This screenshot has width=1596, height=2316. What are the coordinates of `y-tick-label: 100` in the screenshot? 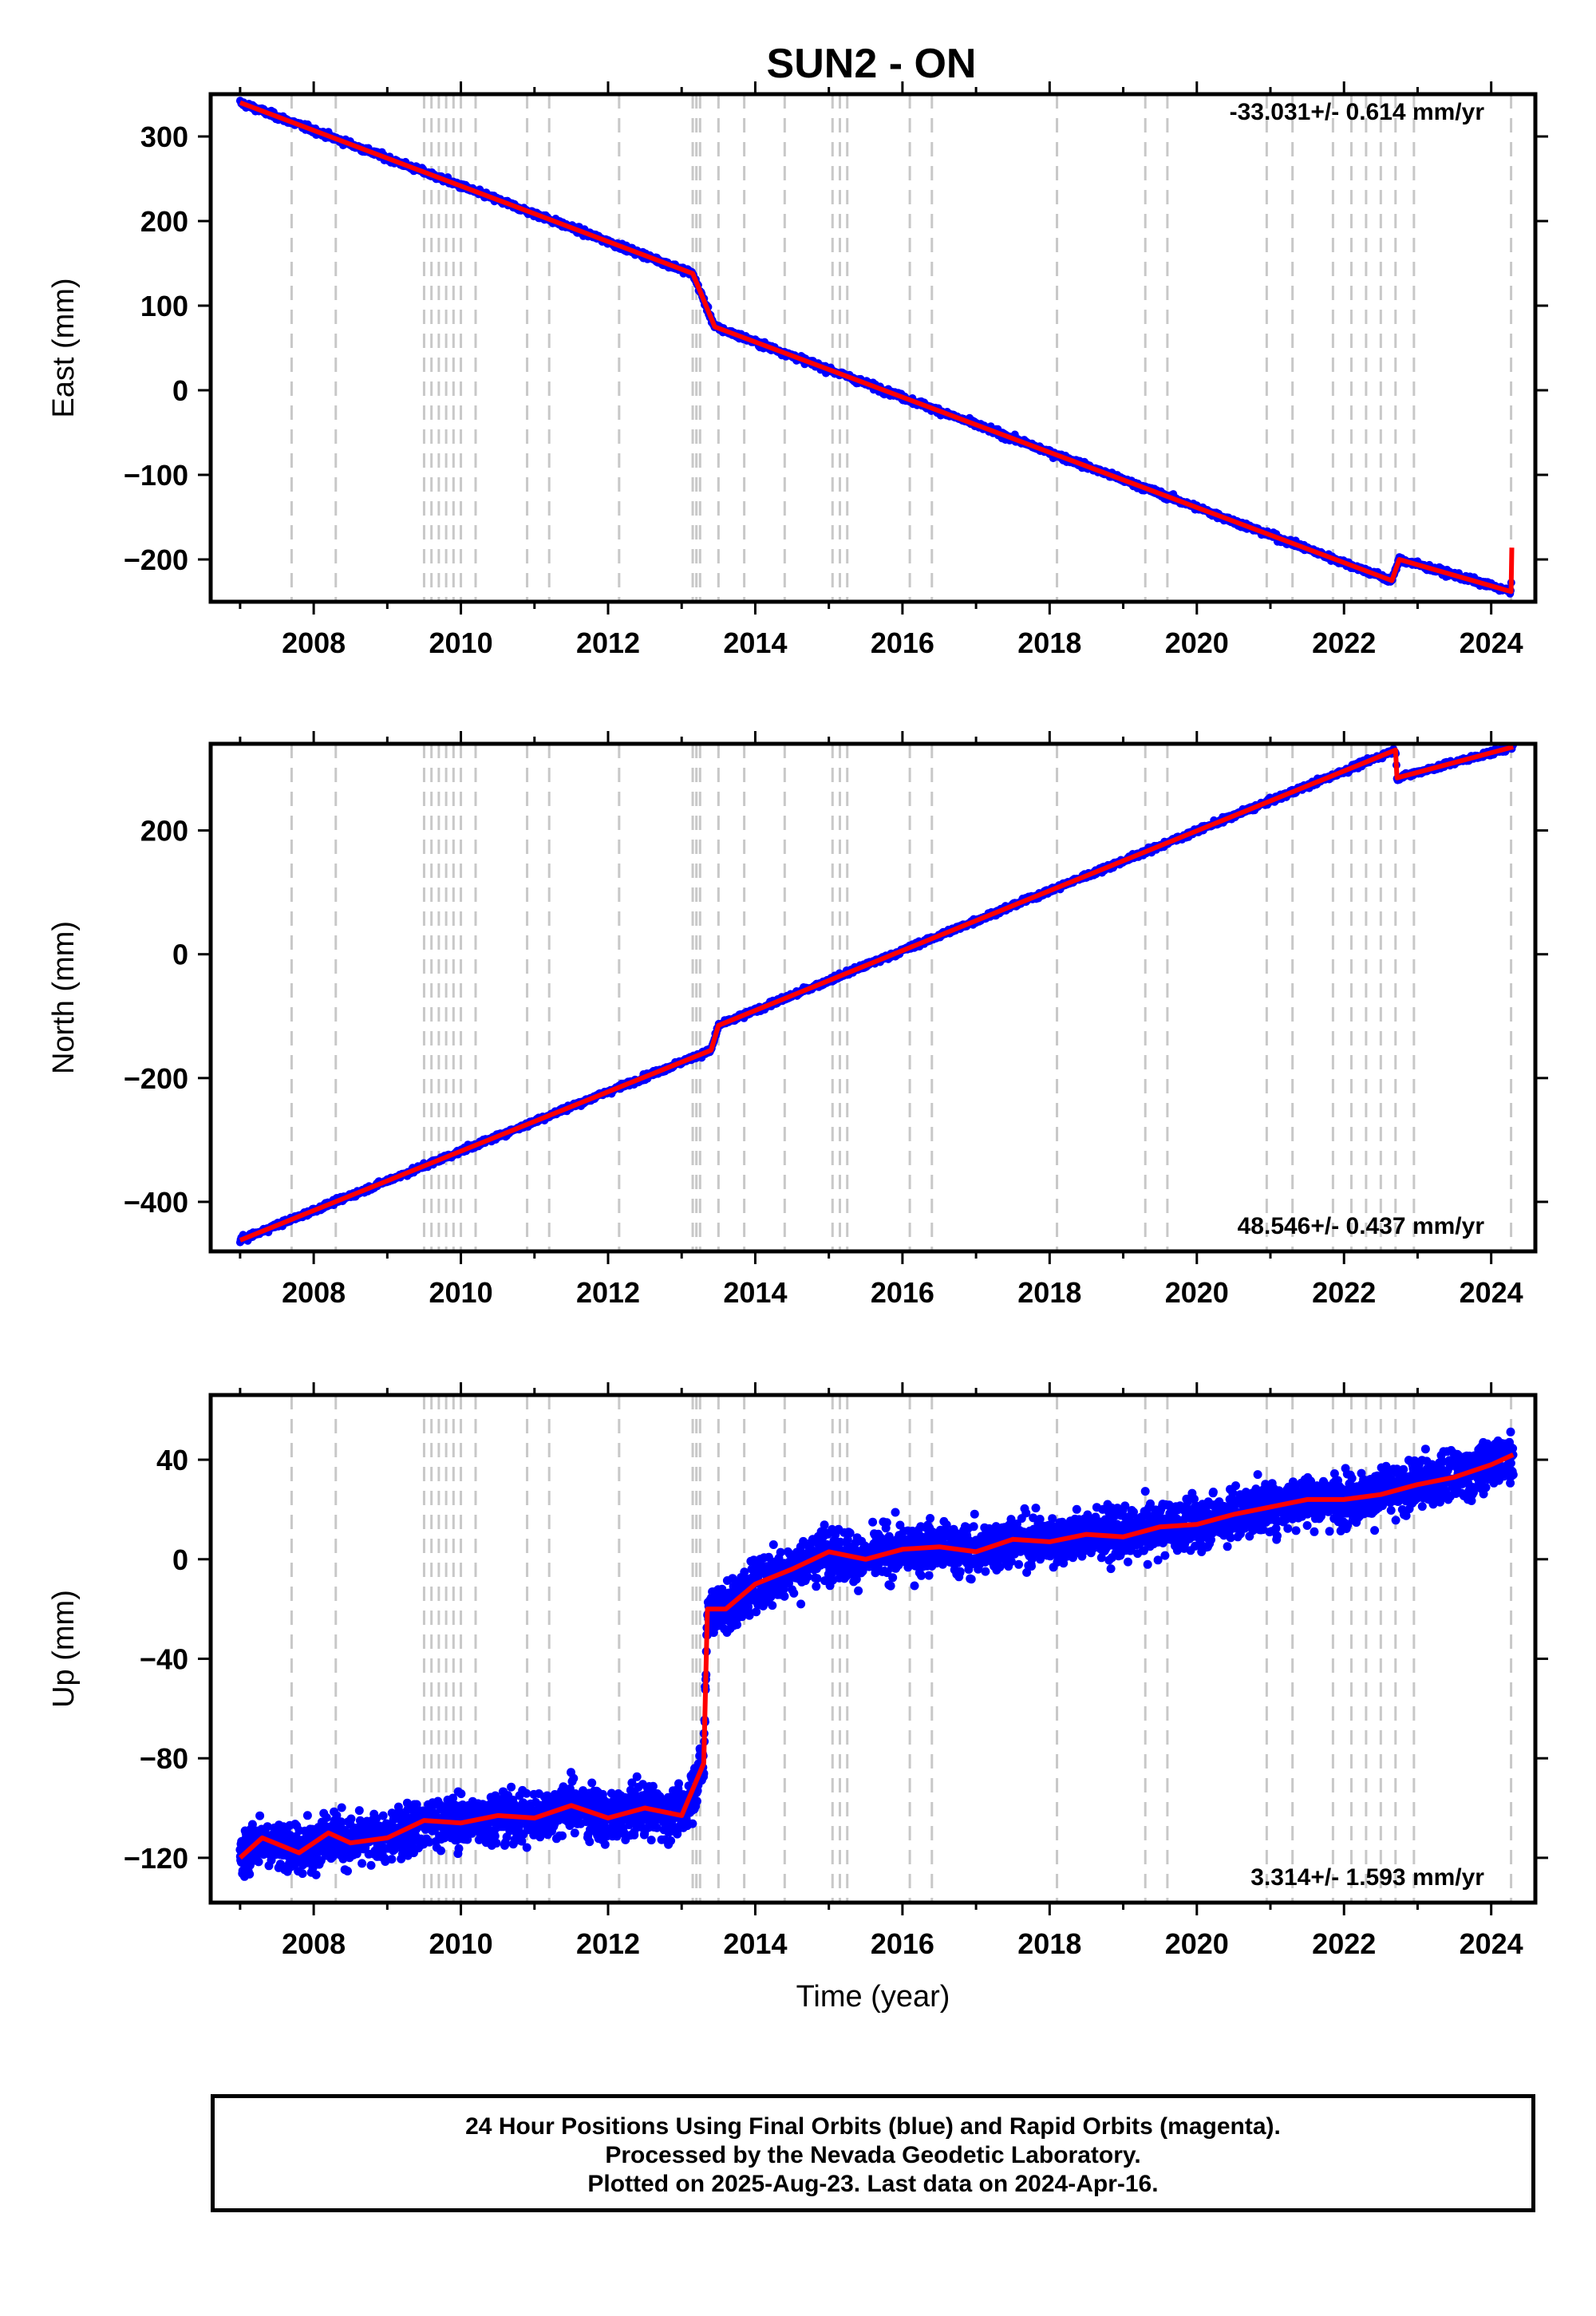 It's located at (164, 306).